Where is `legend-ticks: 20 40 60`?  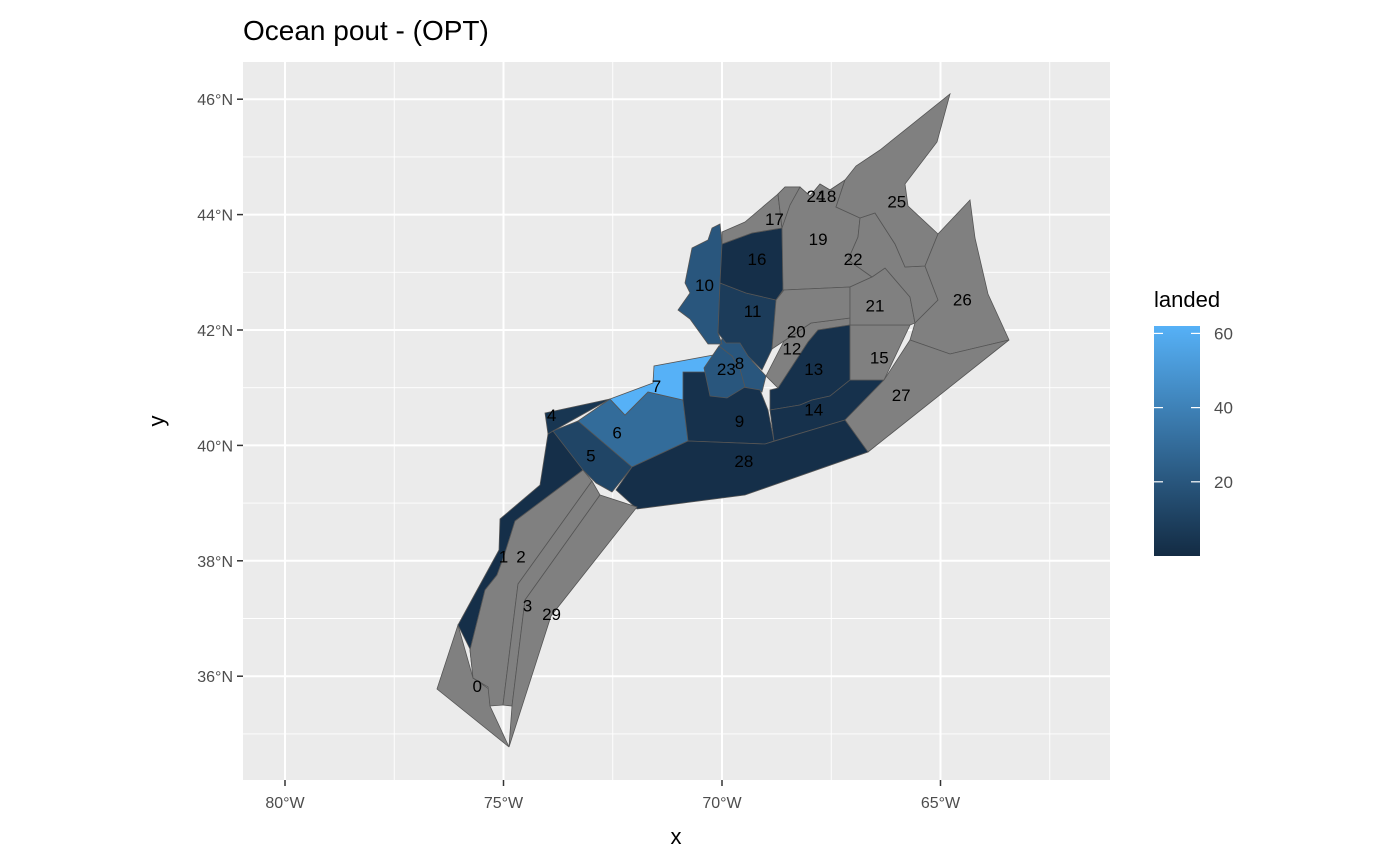
legend-ticks: 20 40 60 is located at coordinates (1193, 408).